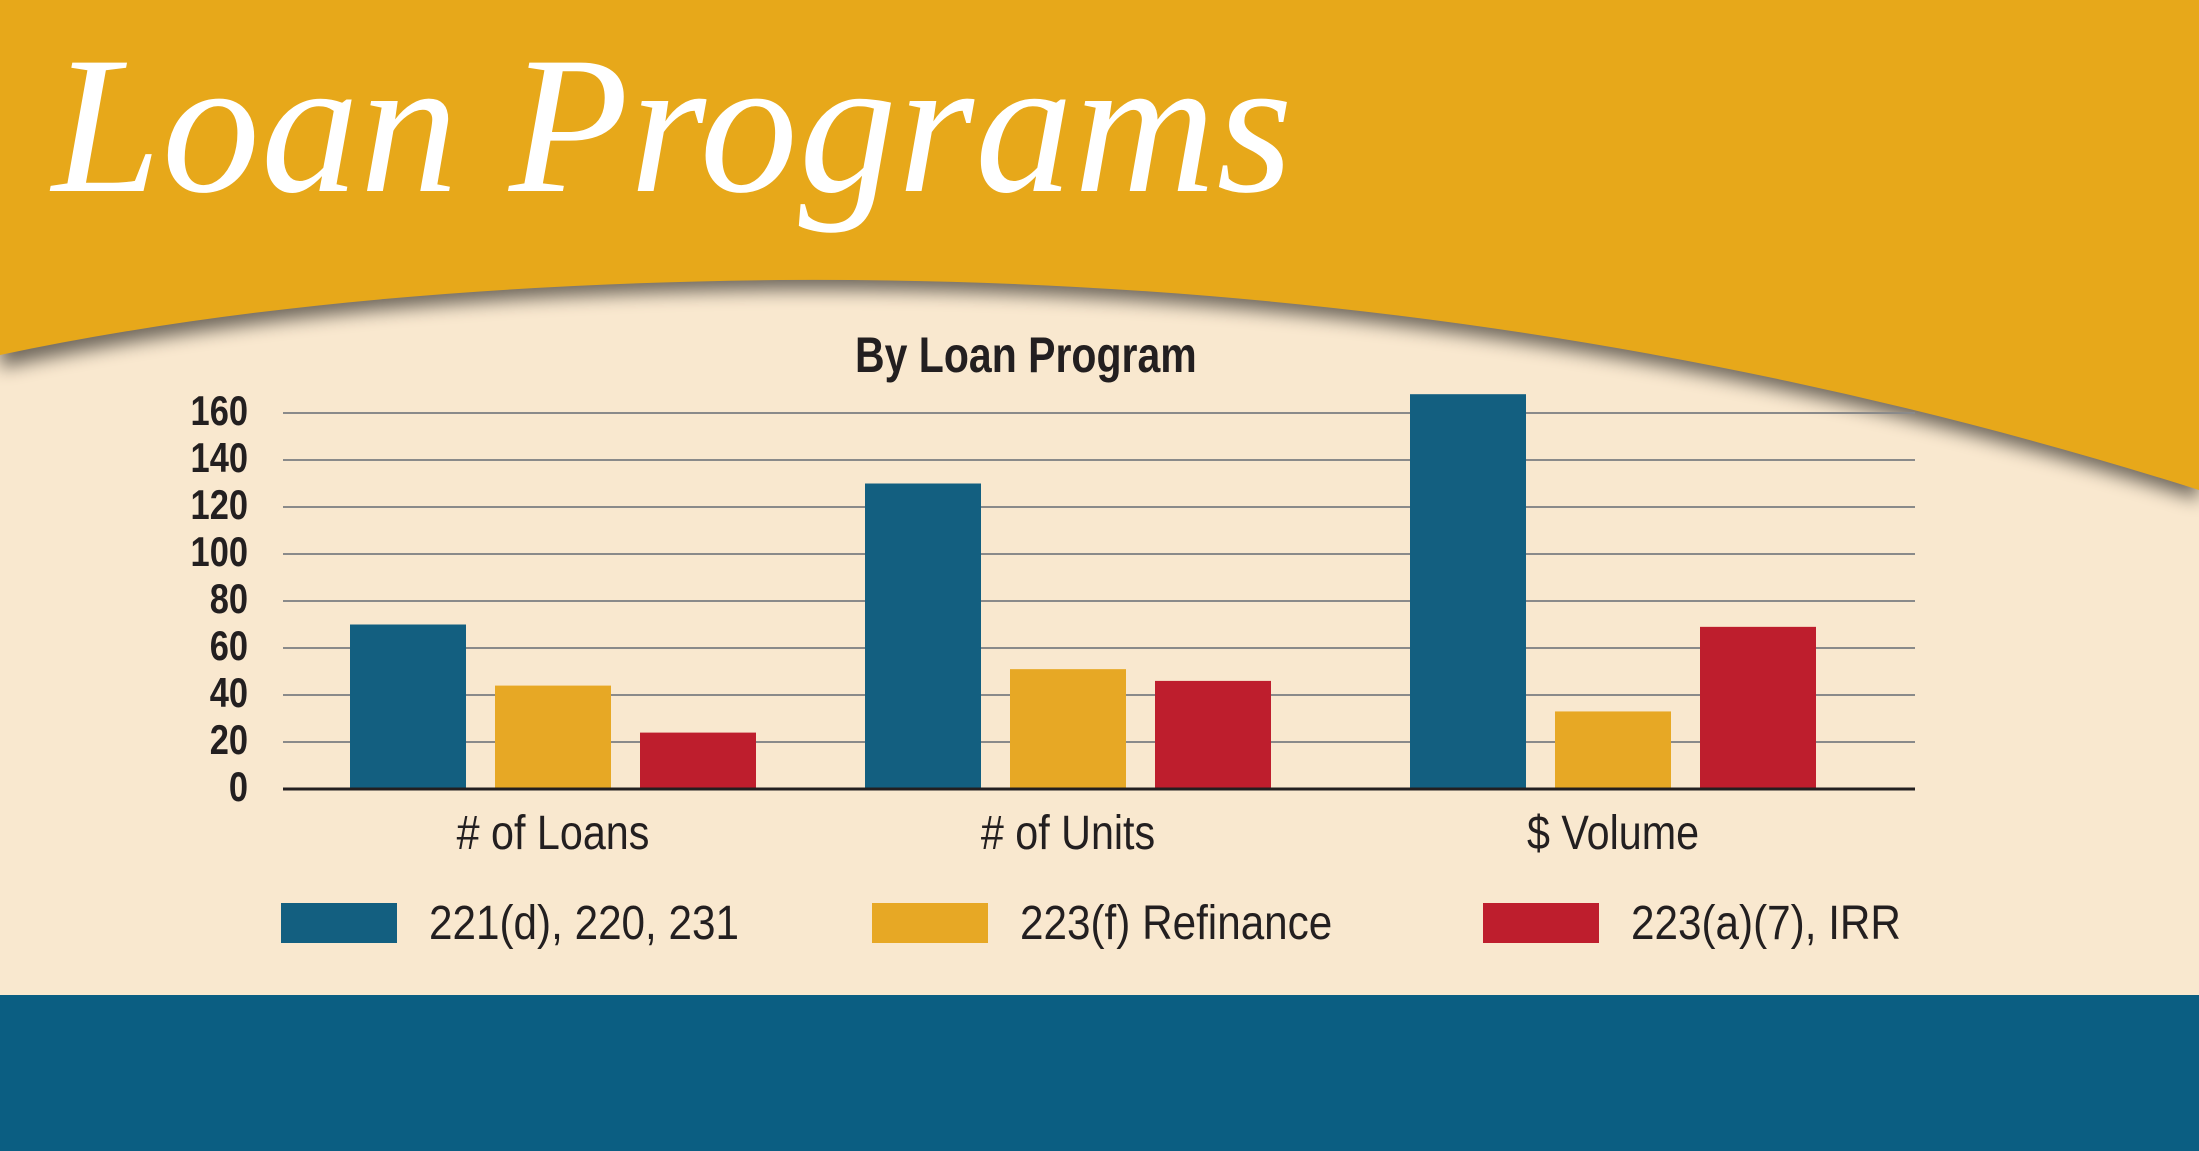  I want to click on legend-item-series-1: 221(d), 220, 231, so click(531, 923).